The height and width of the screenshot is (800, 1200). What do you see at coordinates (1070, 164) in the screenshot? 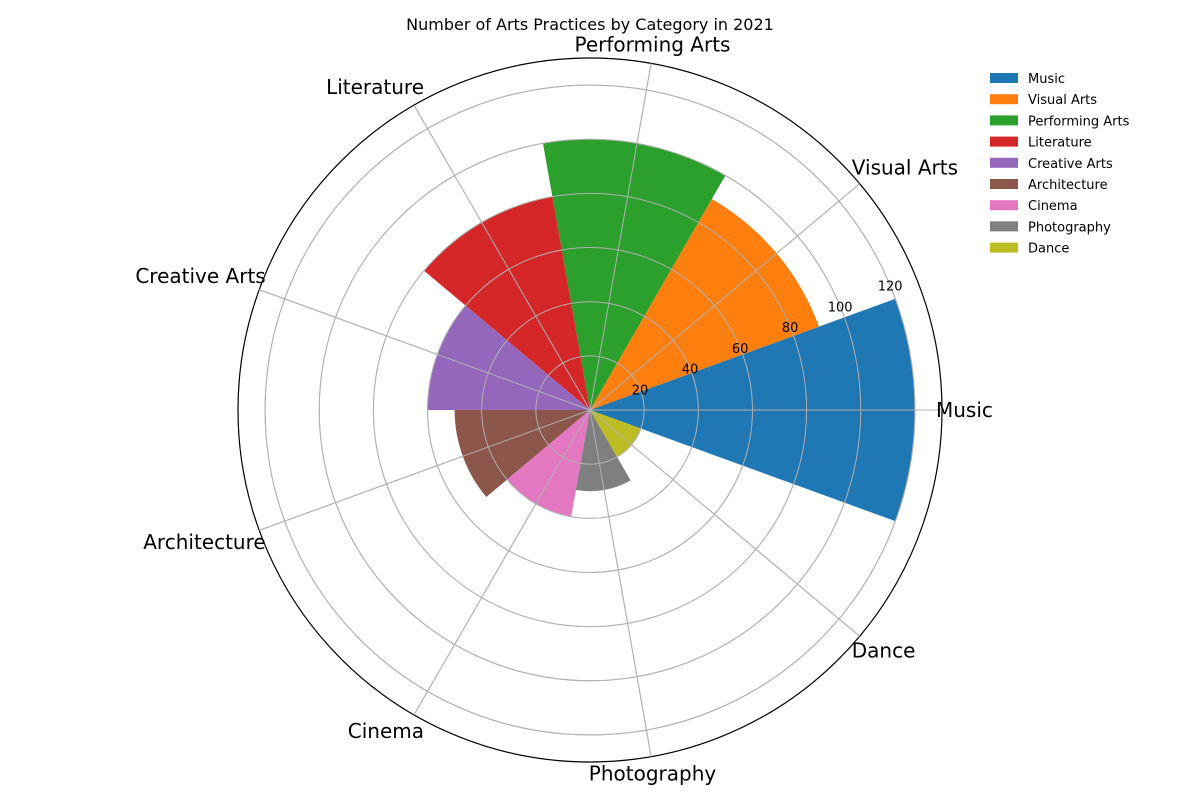
I see `legend-label-creative-arts: Creative Arts` at bounding box center [1070, 164].